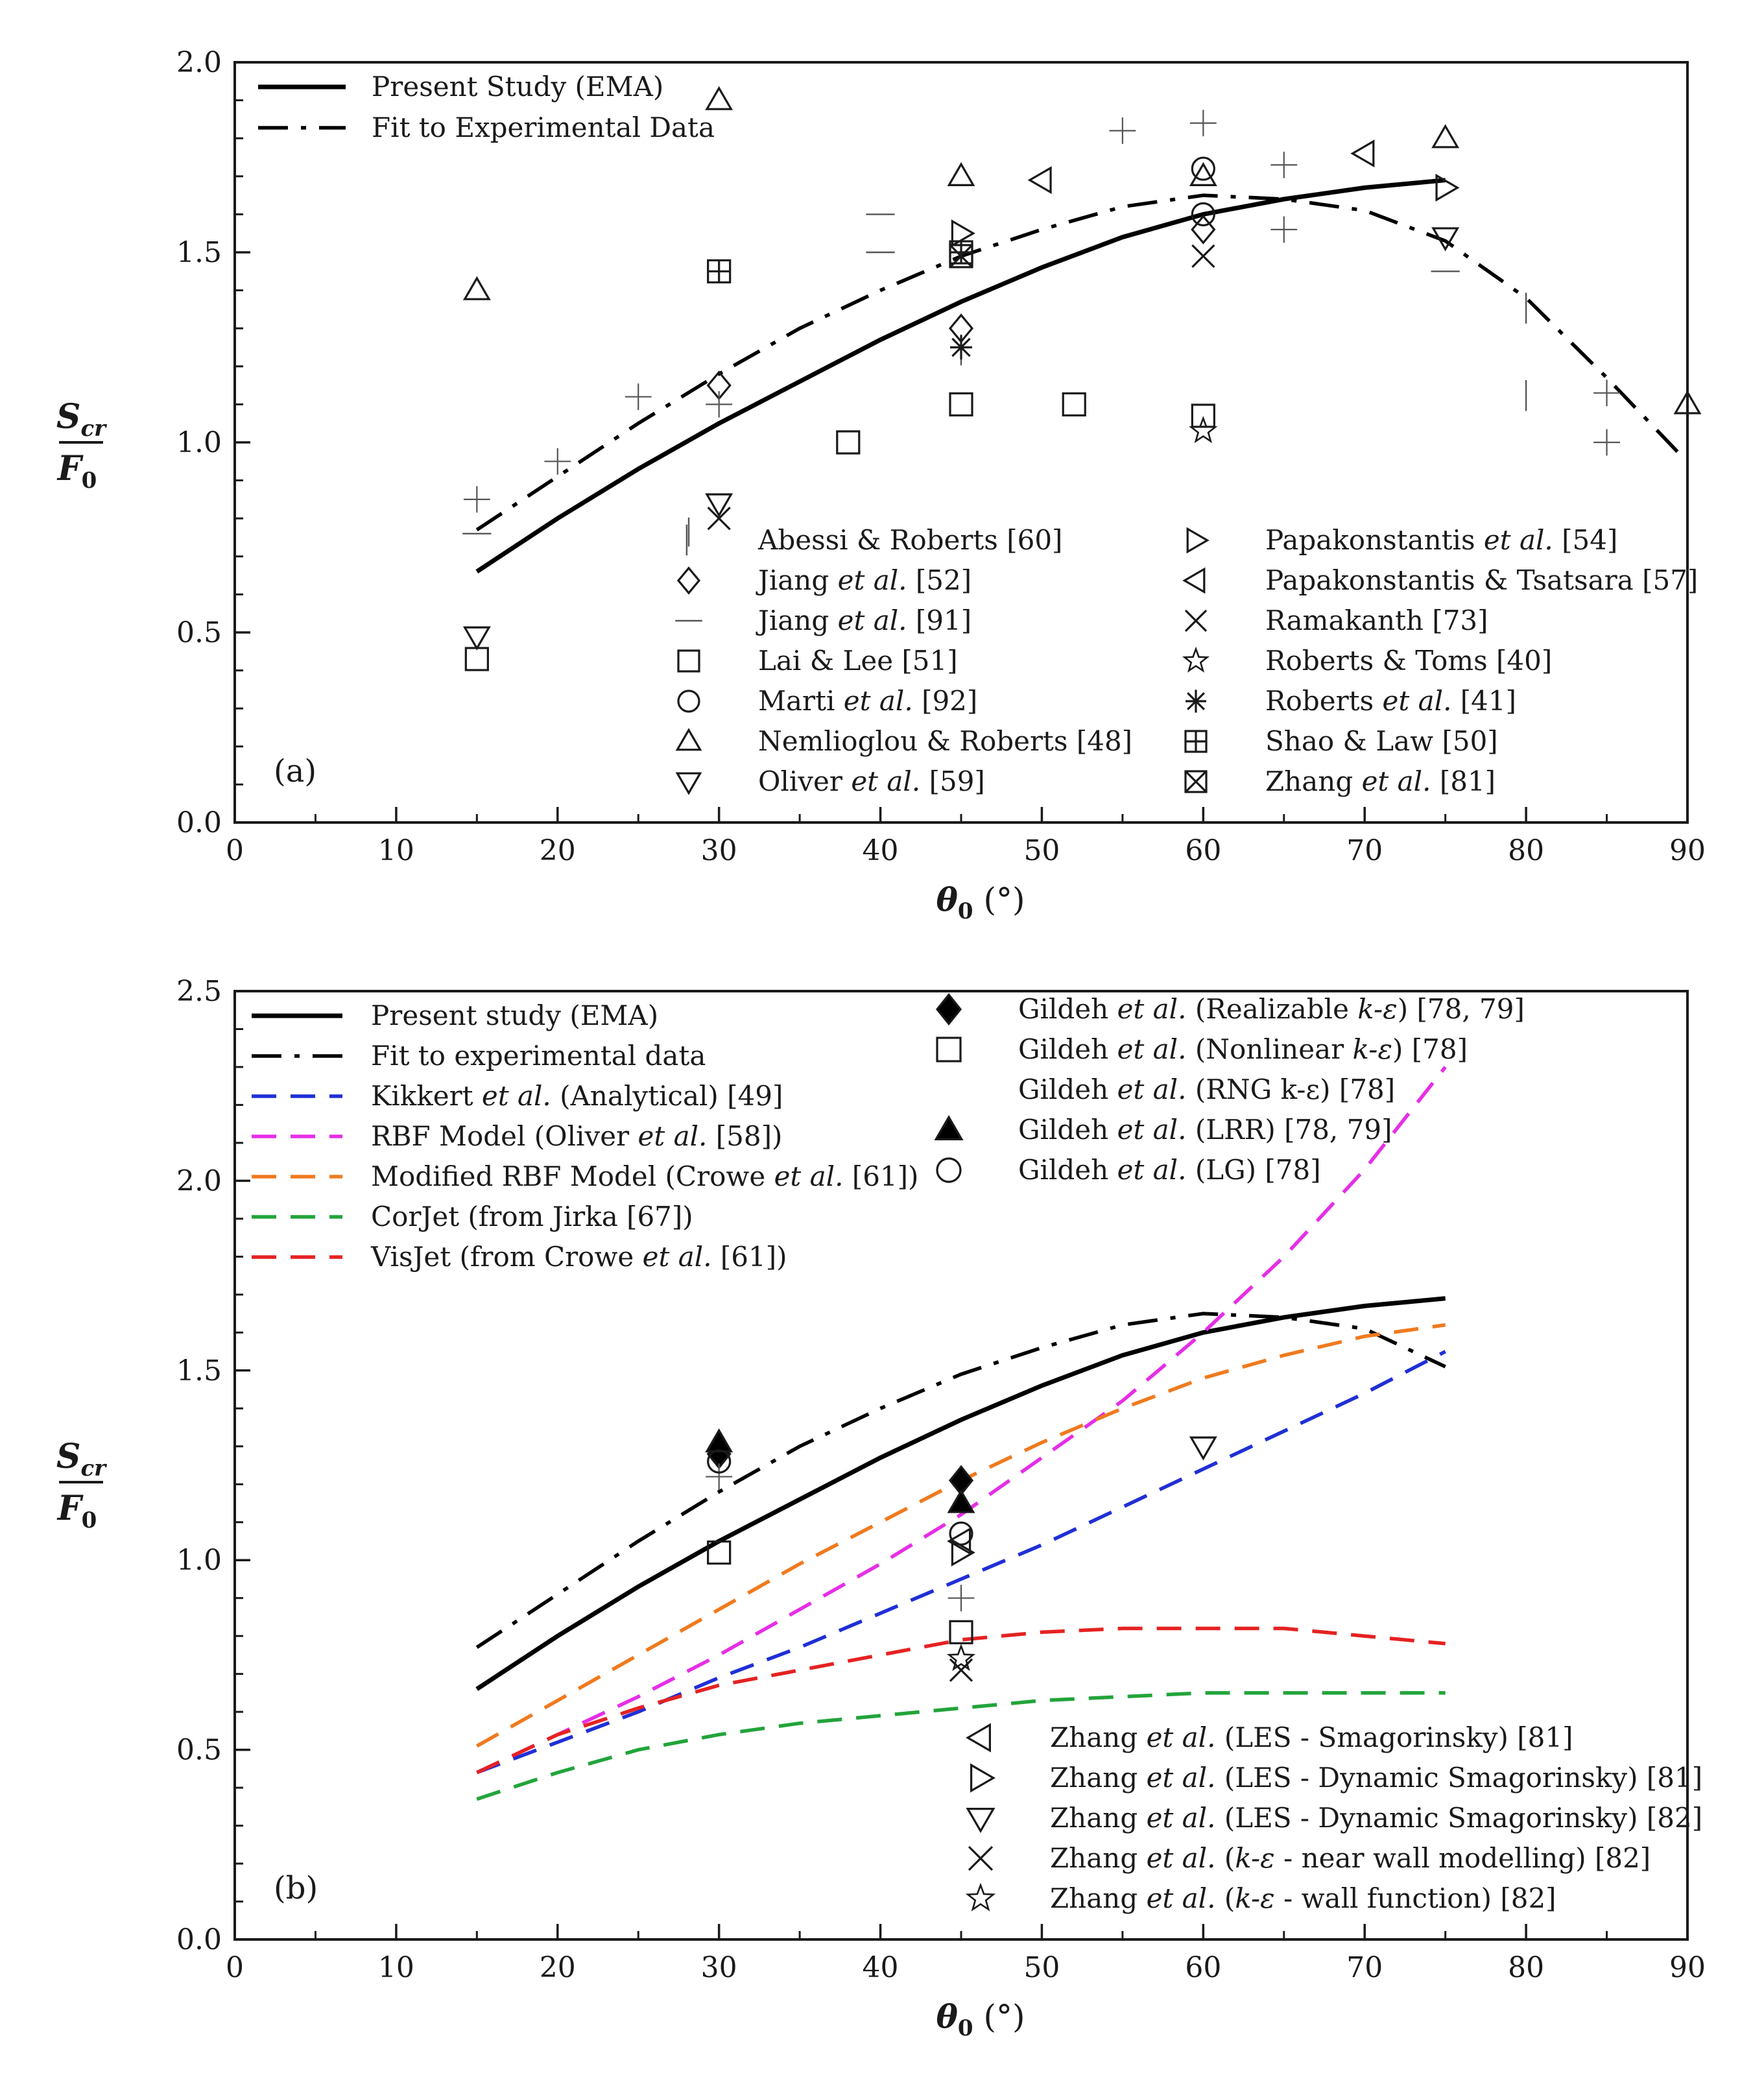  I want to click on point-boxplus, so click(719, 271).